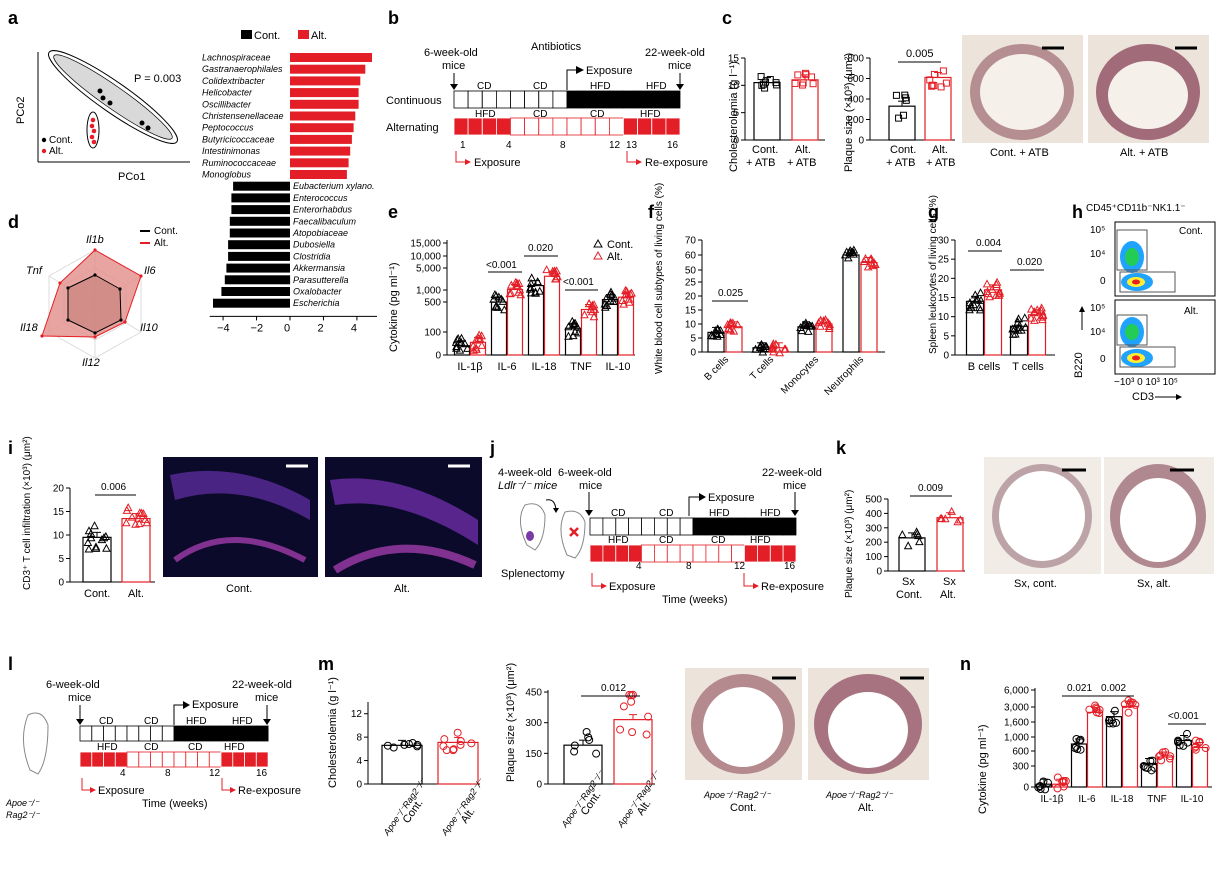  What do you see at coordinates (21, 110) in the screenshot?
I see `pcoa-y-label: PCo2` at bounding box center [21, 110].